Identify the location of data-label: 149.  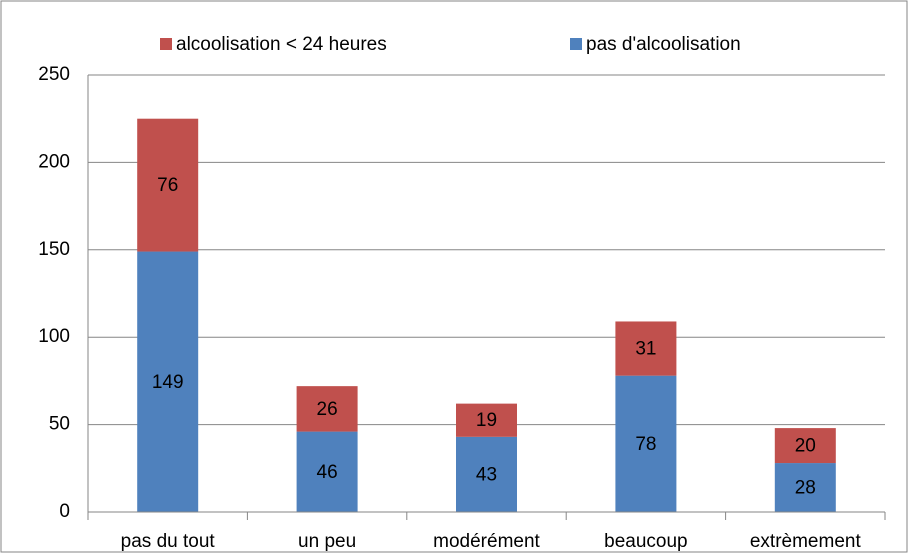
(168, 382).